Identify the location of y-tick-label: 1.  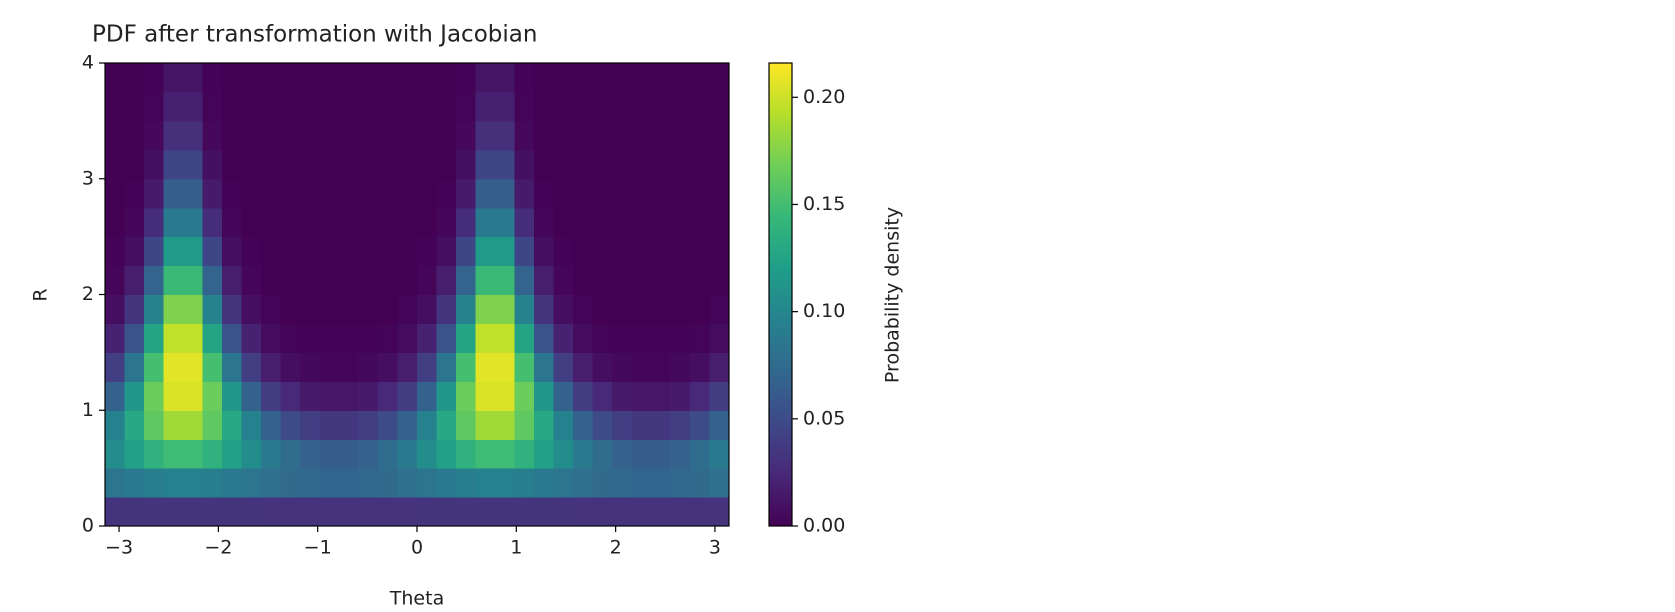
(88, 410).